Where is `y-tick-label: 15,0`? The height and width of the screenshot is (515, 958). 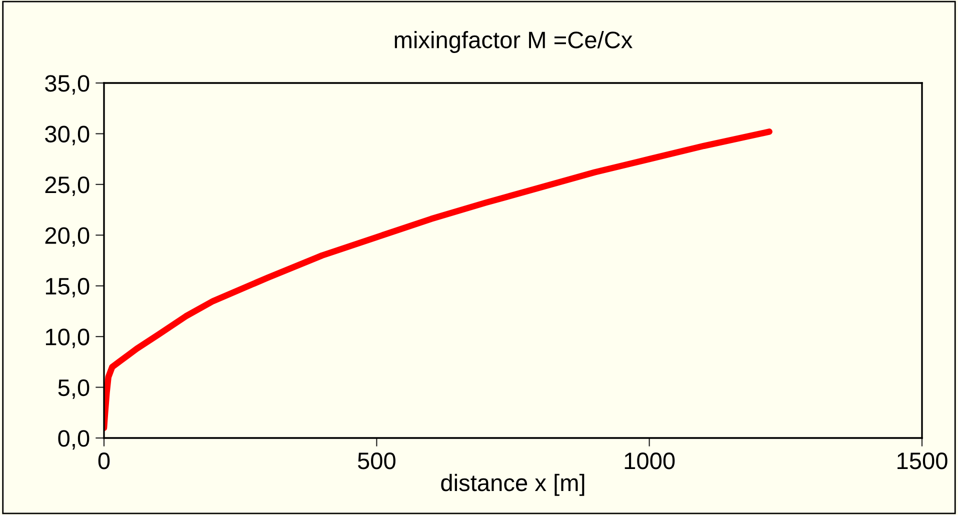
y-tick-label: 15,0 is located at coordinates (68, 288).